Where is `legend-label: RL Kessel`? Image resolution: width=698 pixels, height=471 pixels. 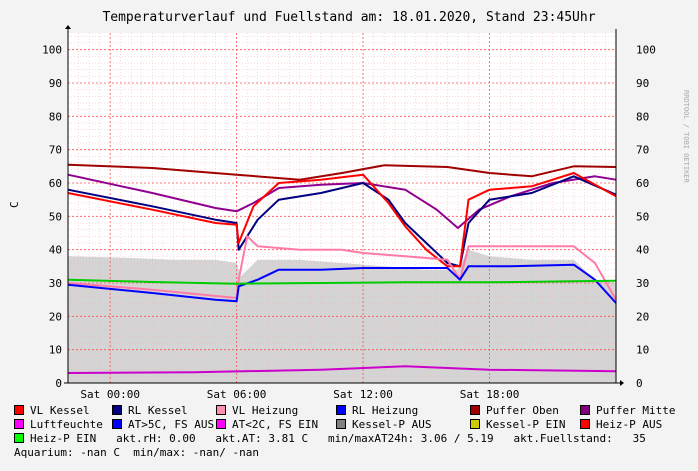 legend-label: RL Kessel is located at coordinates (158, 410).